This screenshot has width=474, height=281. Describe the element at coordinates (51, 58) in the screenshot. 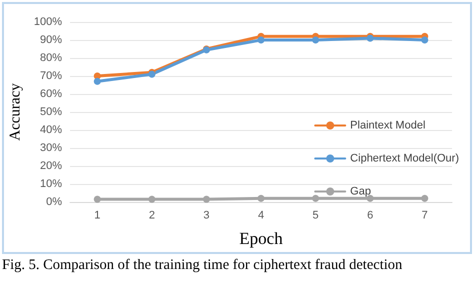

I see `y-tick-label: 80%` at that location.